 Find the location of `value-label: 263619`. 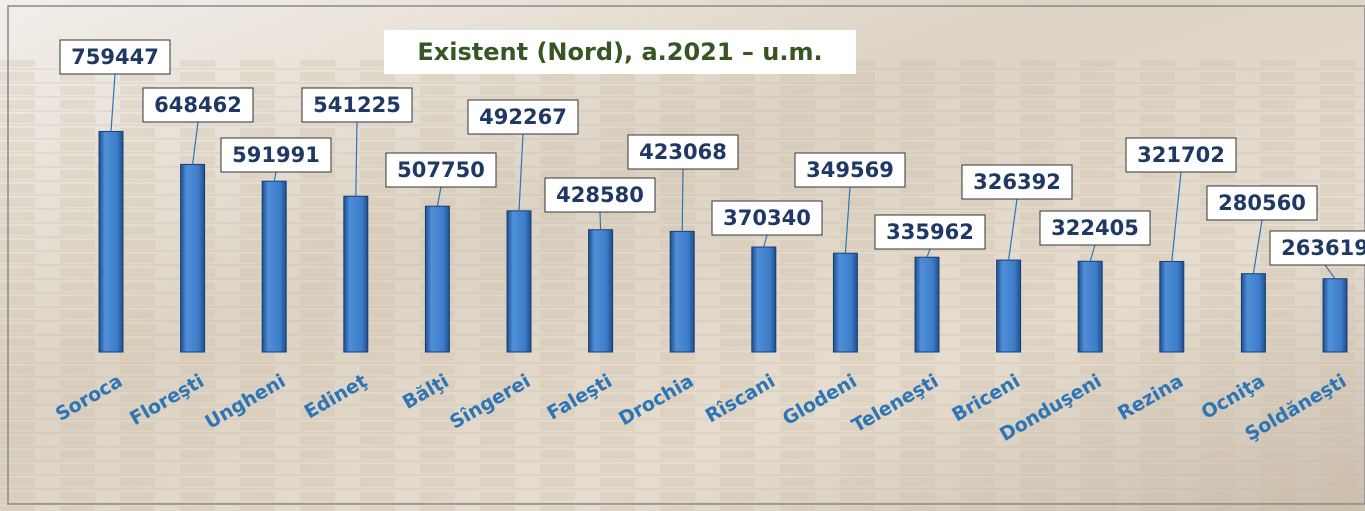

value-label: 263619 is located at coordinates (1323, 248).